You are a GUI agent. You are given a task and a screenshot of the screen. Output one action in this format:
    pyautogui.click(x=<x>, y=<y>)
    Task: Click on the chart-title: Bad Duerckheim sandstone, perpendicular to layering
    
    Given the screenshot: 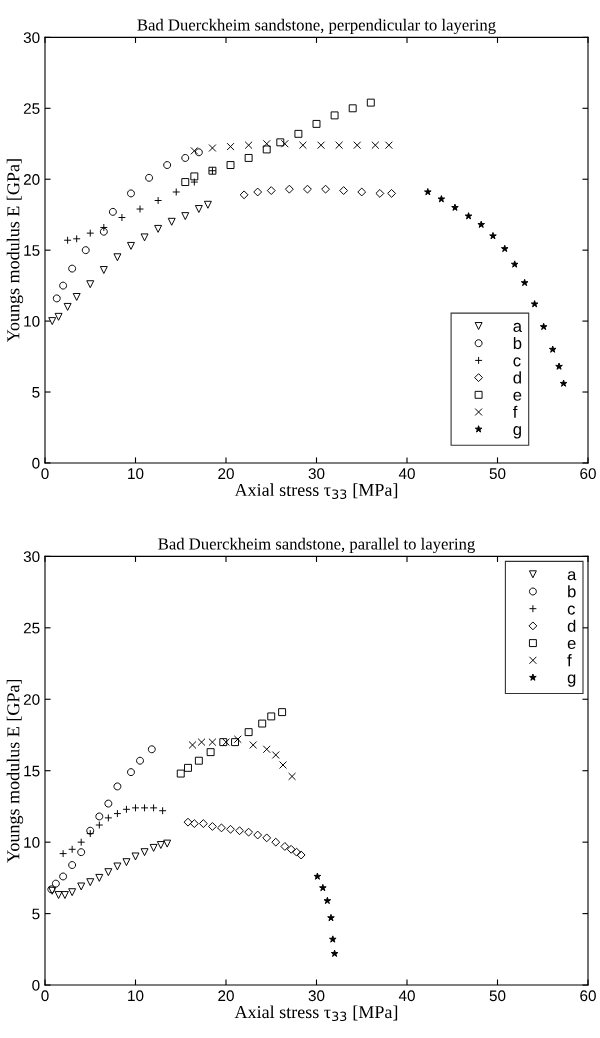 What is the action you would take?
    pyautogui.click(x=316, y=26)
    